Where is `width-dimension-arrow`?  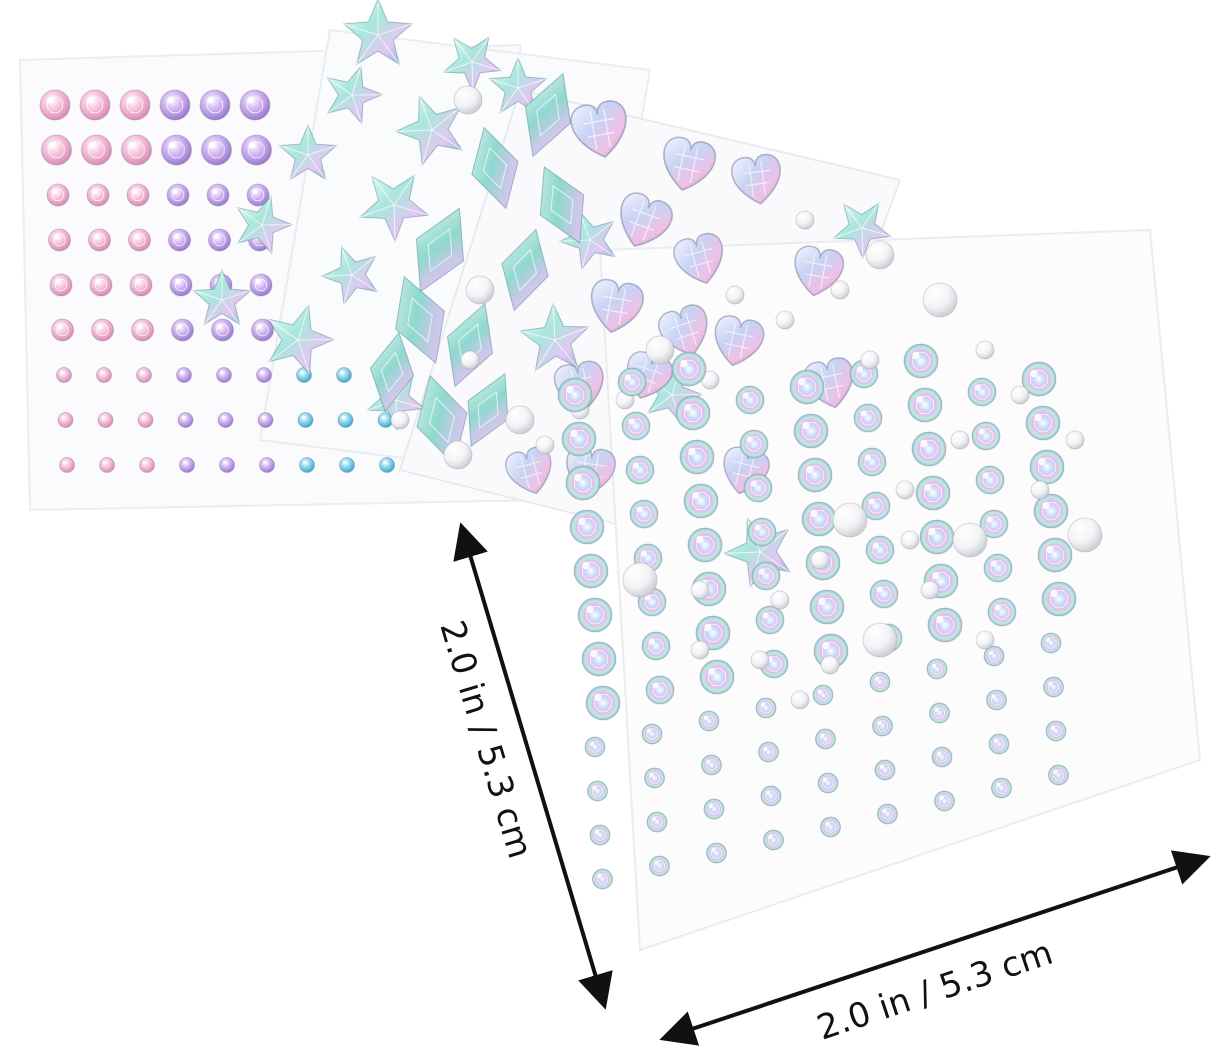
width-dimension-arrow is located at coordinates (935, 948).